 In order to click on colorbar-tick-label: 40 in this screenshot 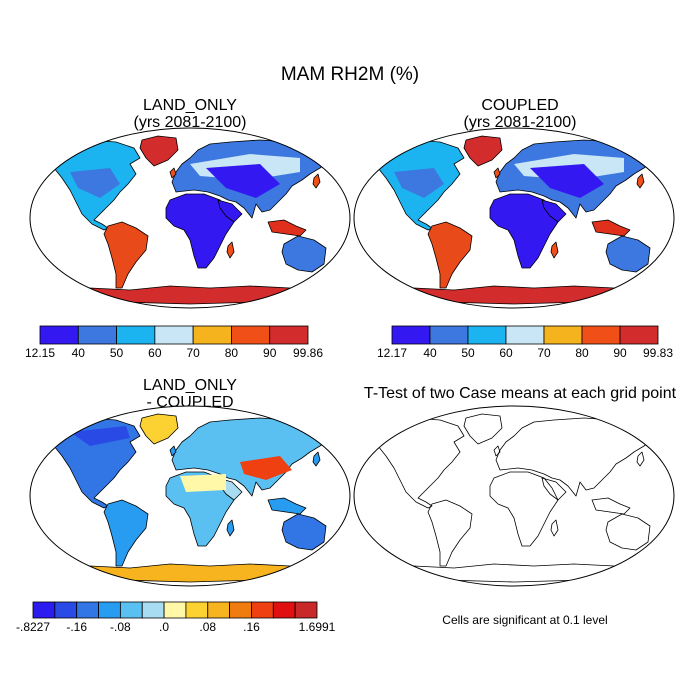, I will do `click(78, 353)`.